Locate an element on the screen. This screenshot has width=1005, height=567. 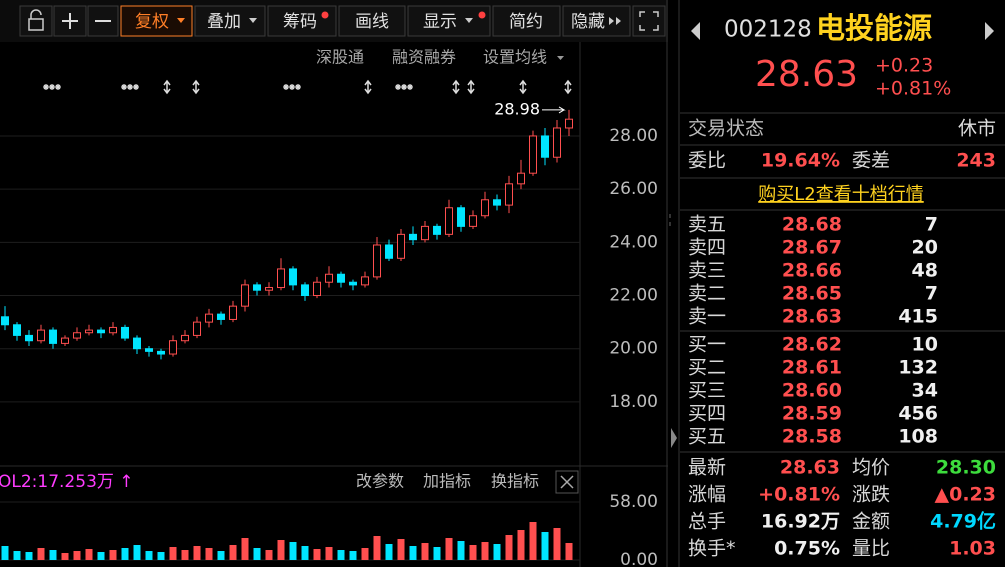
close-indicator is located at coordinates (567, 482).